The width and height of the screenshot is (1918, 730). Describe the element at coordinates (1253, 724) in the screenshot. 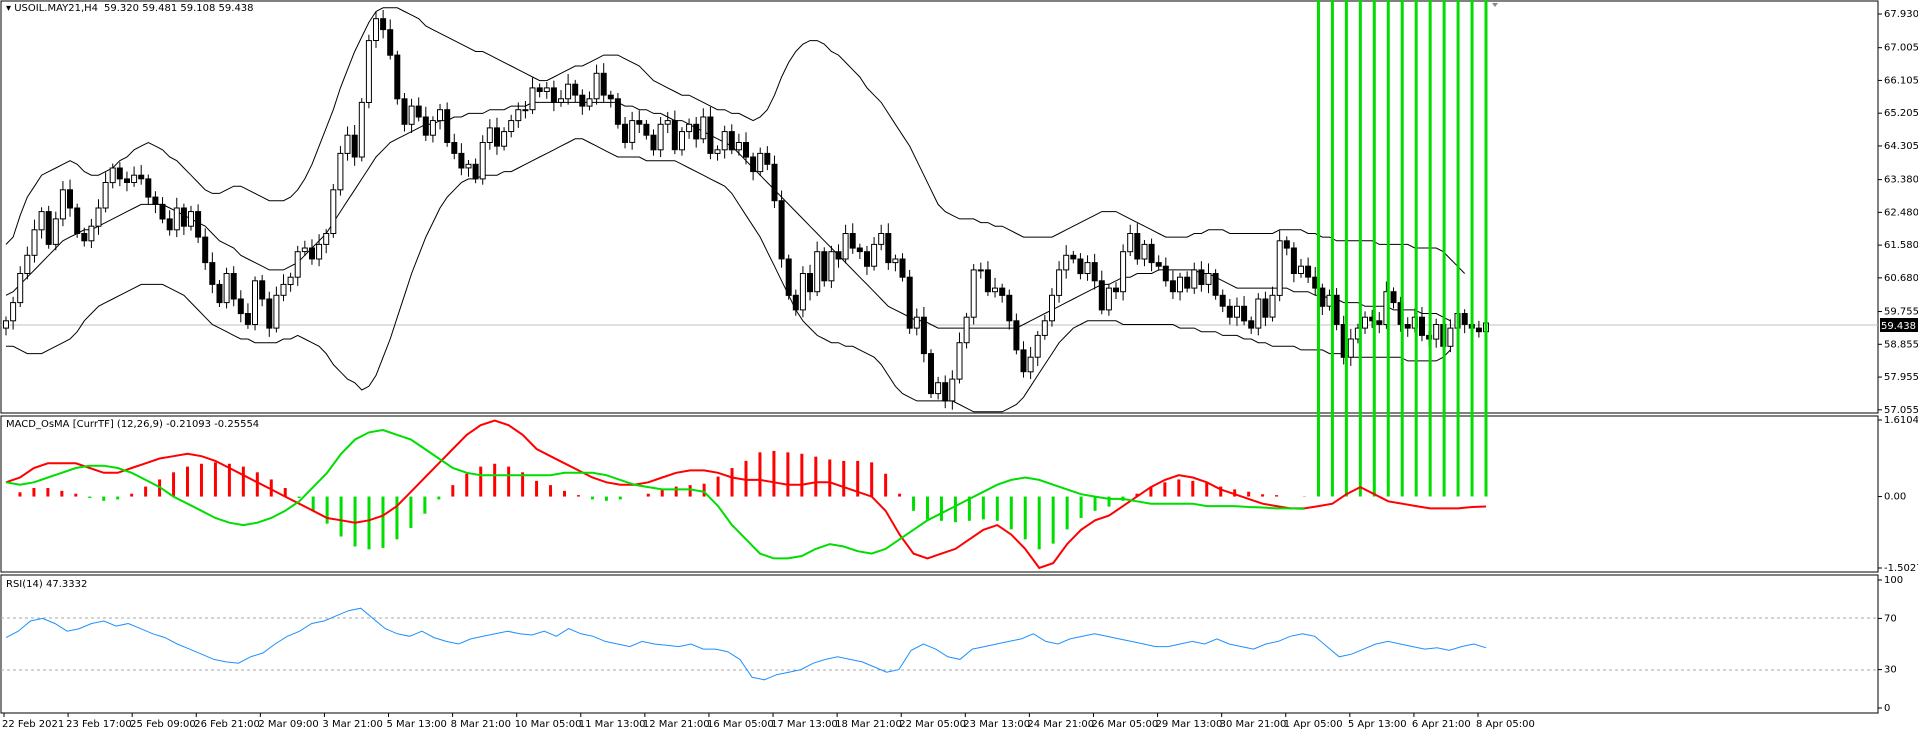

I see `time-tick-label: 30 Mar 21:00` at that location.